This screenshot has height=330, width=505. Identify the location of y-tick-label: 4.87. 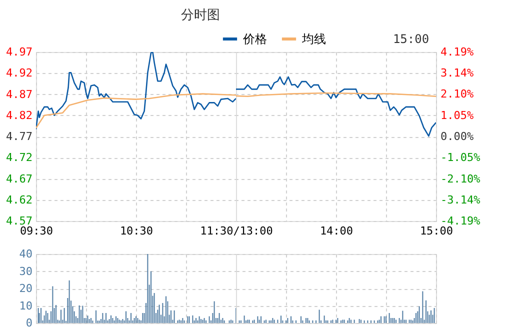
(19, 94).